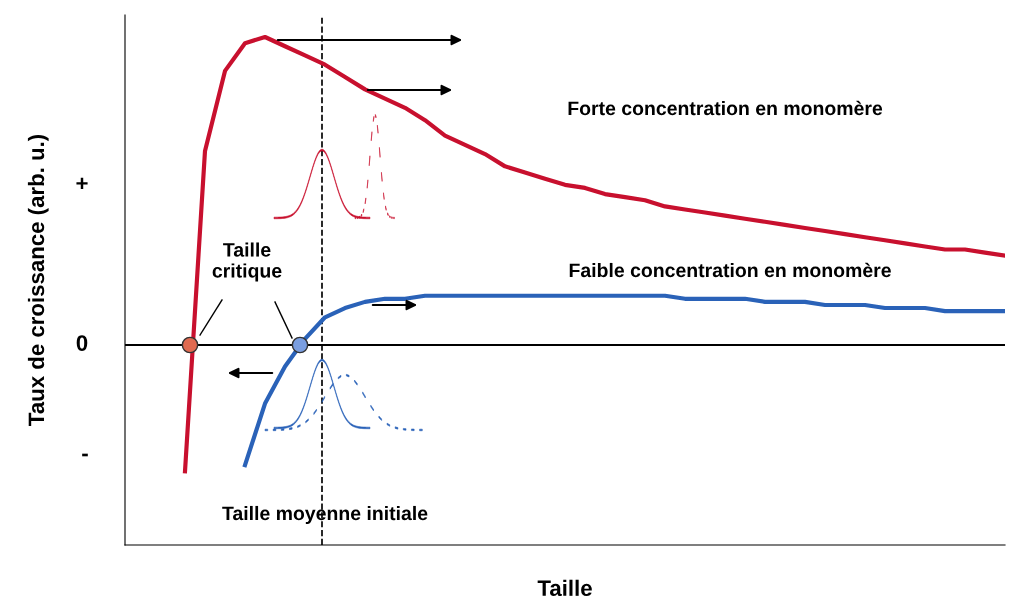  What do you see at coordinates (247, 262) in the screenshot?
I see `annotation: Taille critique` at bounding box center [247, 262].